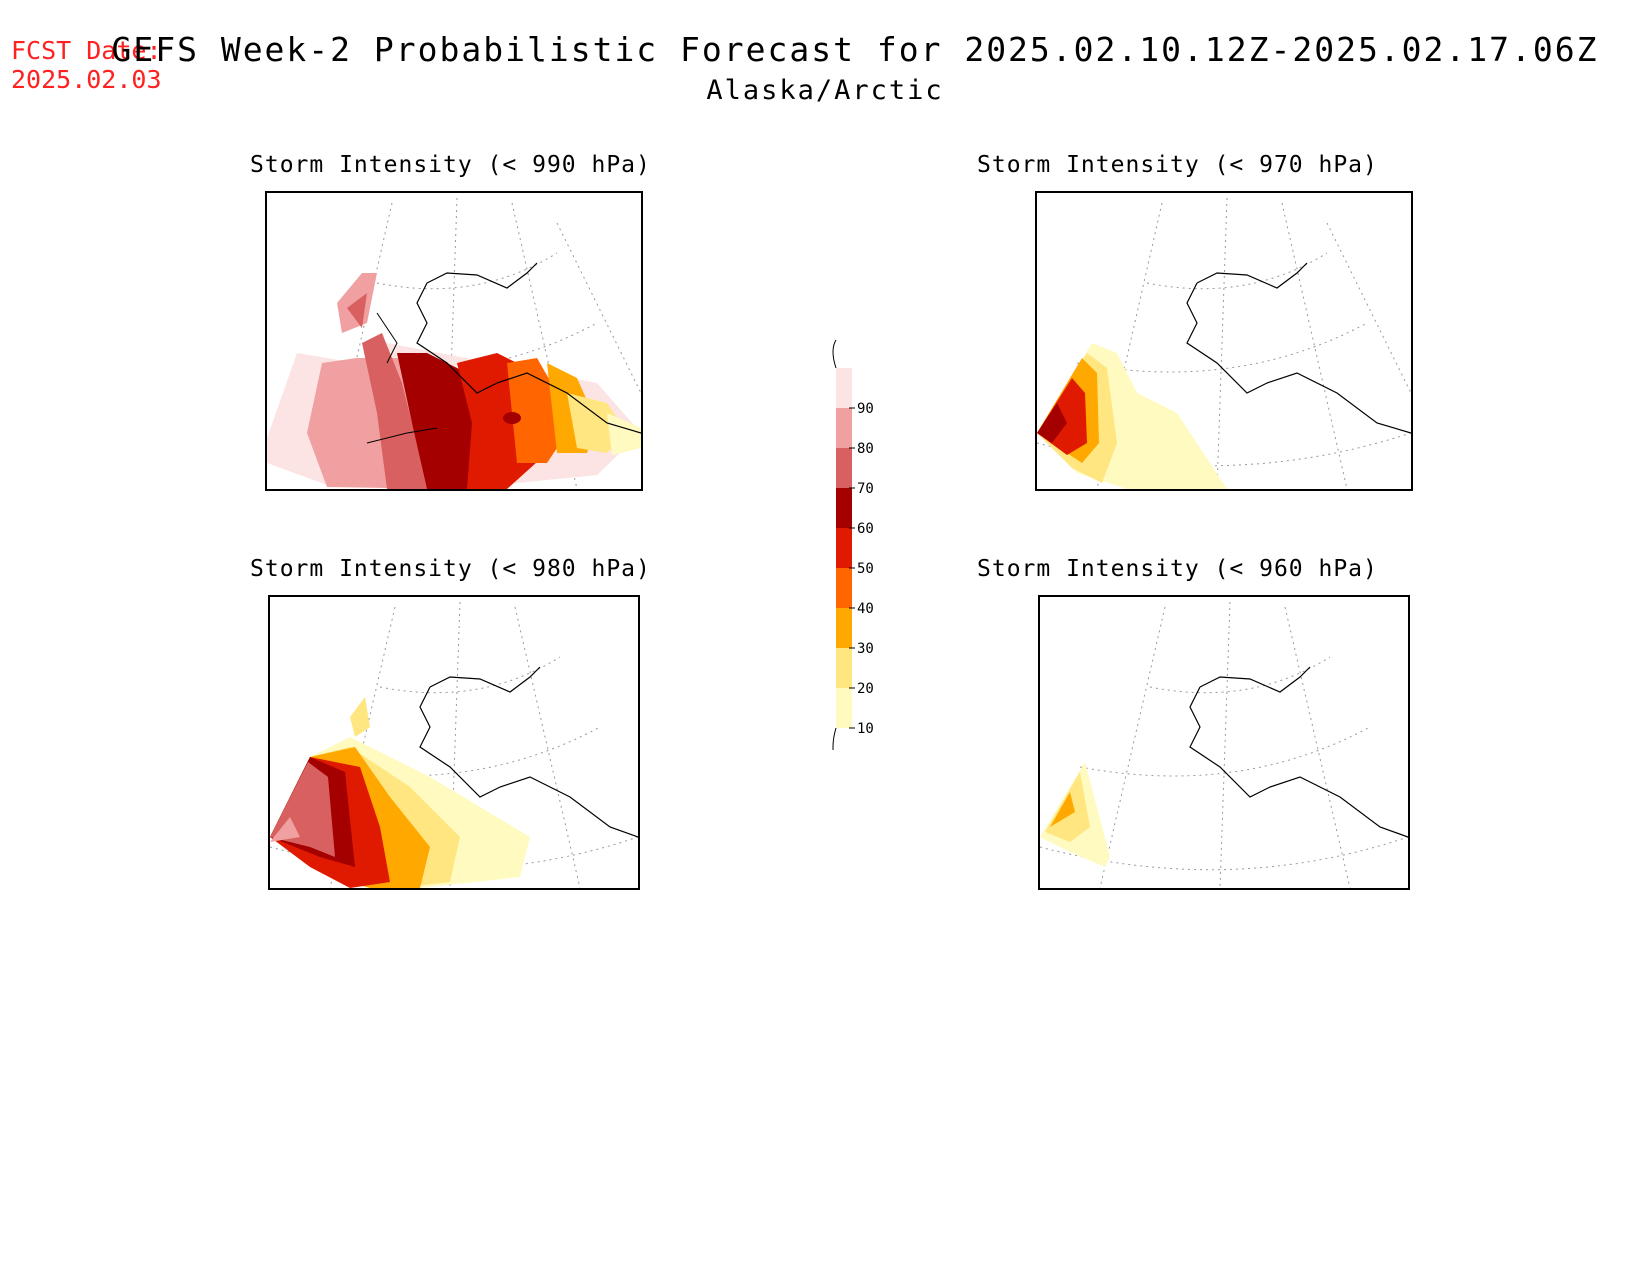  Describe the element at coordinates (1177, 569) in the screenshot. I see `panel-title-960: Storm Intensity (< 960 hPa)` at that location.